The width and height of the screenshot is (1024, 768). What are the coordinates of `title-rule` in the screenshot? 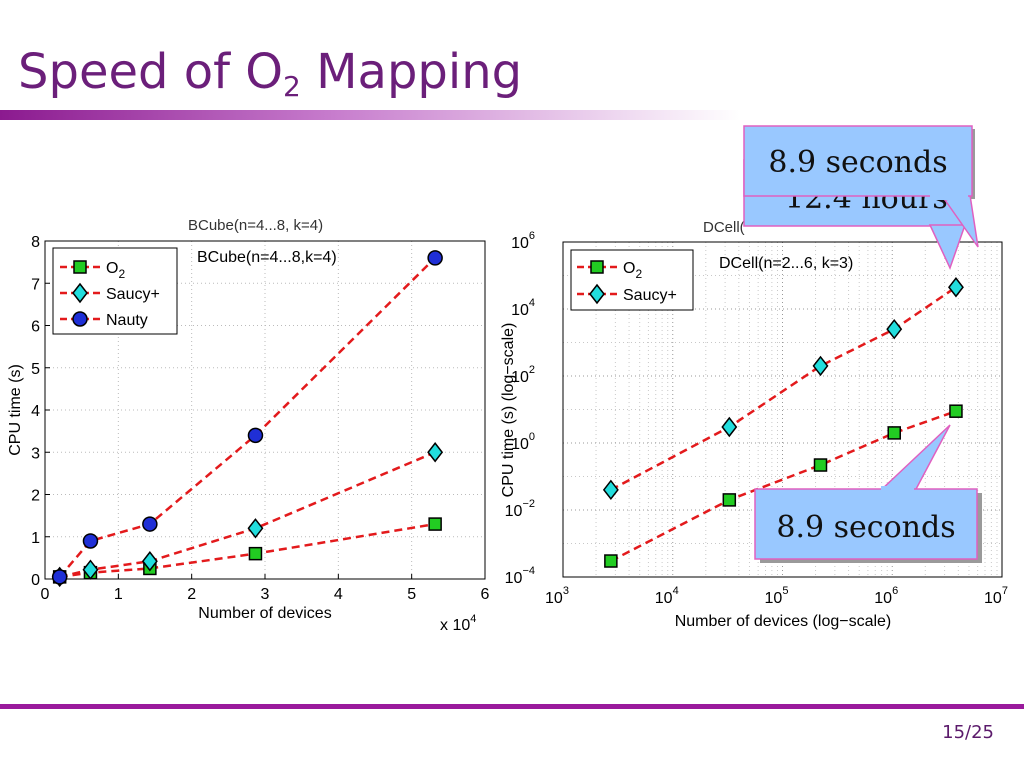 It's located at (370, 115).